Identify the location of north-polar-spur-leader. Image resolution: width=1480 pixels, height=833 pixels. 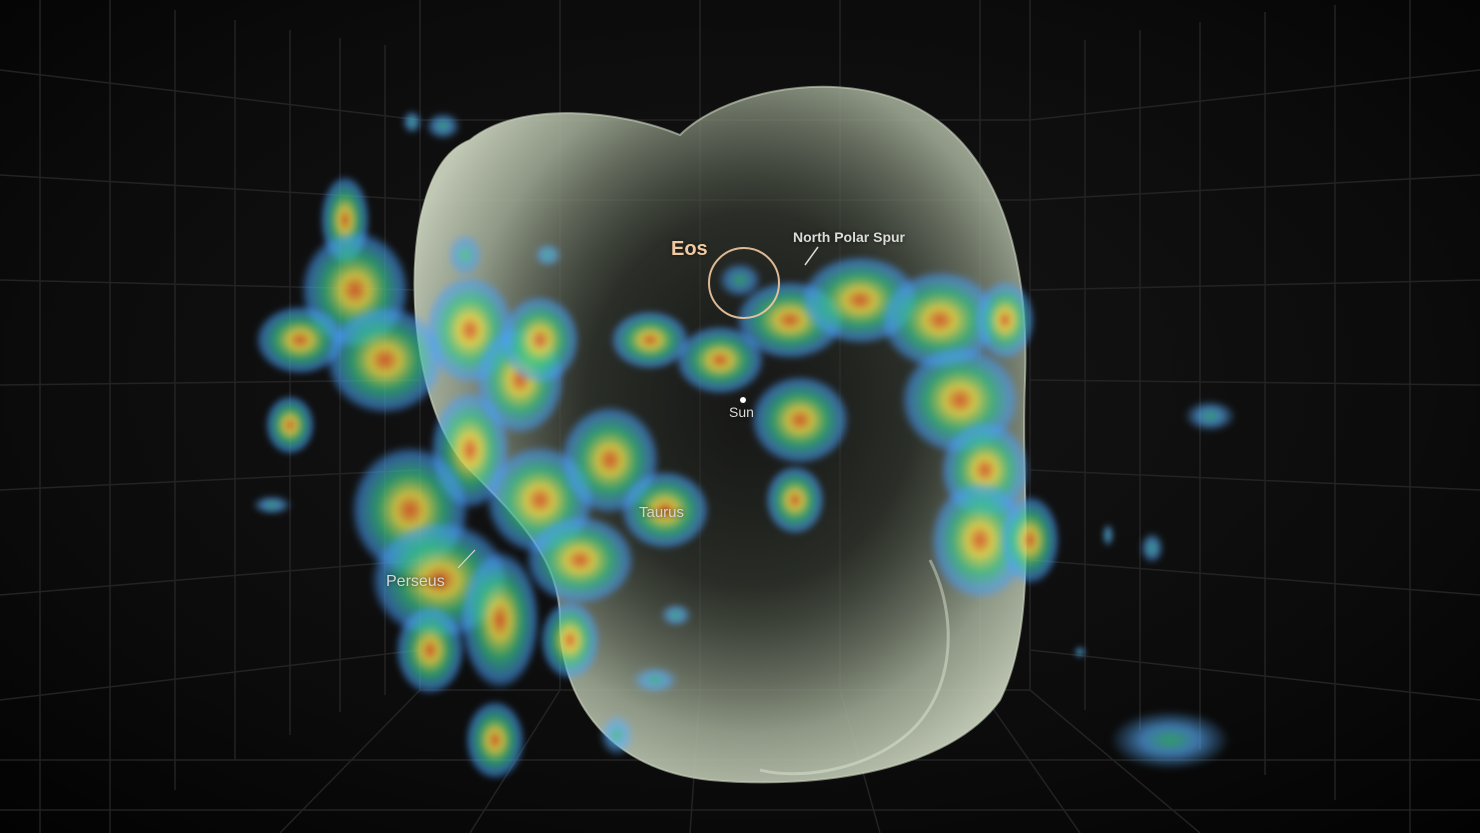
(811, 256).